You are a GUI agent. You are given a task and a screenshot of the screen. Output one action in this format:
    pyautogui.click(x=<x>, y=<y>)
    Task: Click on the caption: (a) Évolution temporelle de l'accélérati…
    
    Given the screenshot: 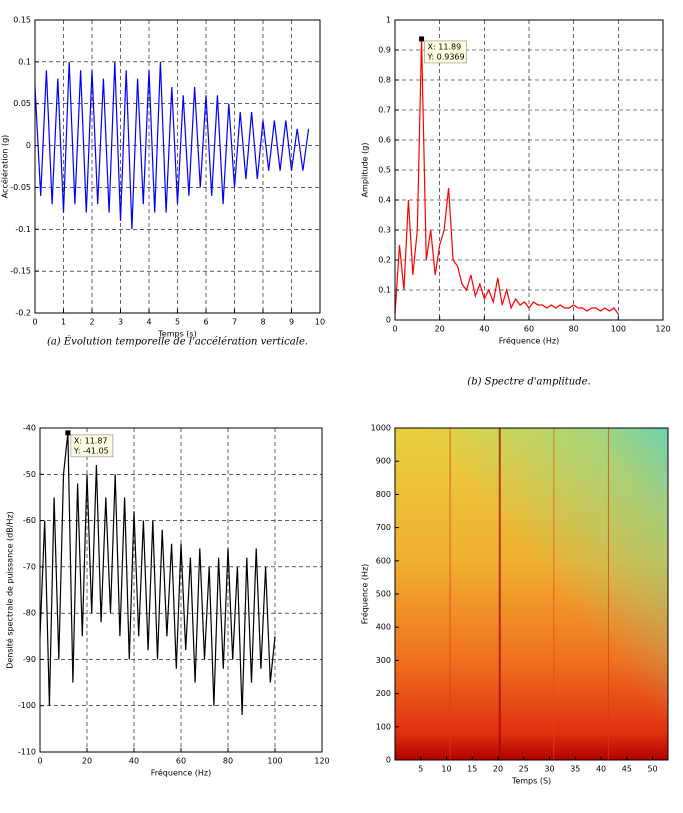 What is the action you would take?
    pyautogui.click(x=177, y=342)
    